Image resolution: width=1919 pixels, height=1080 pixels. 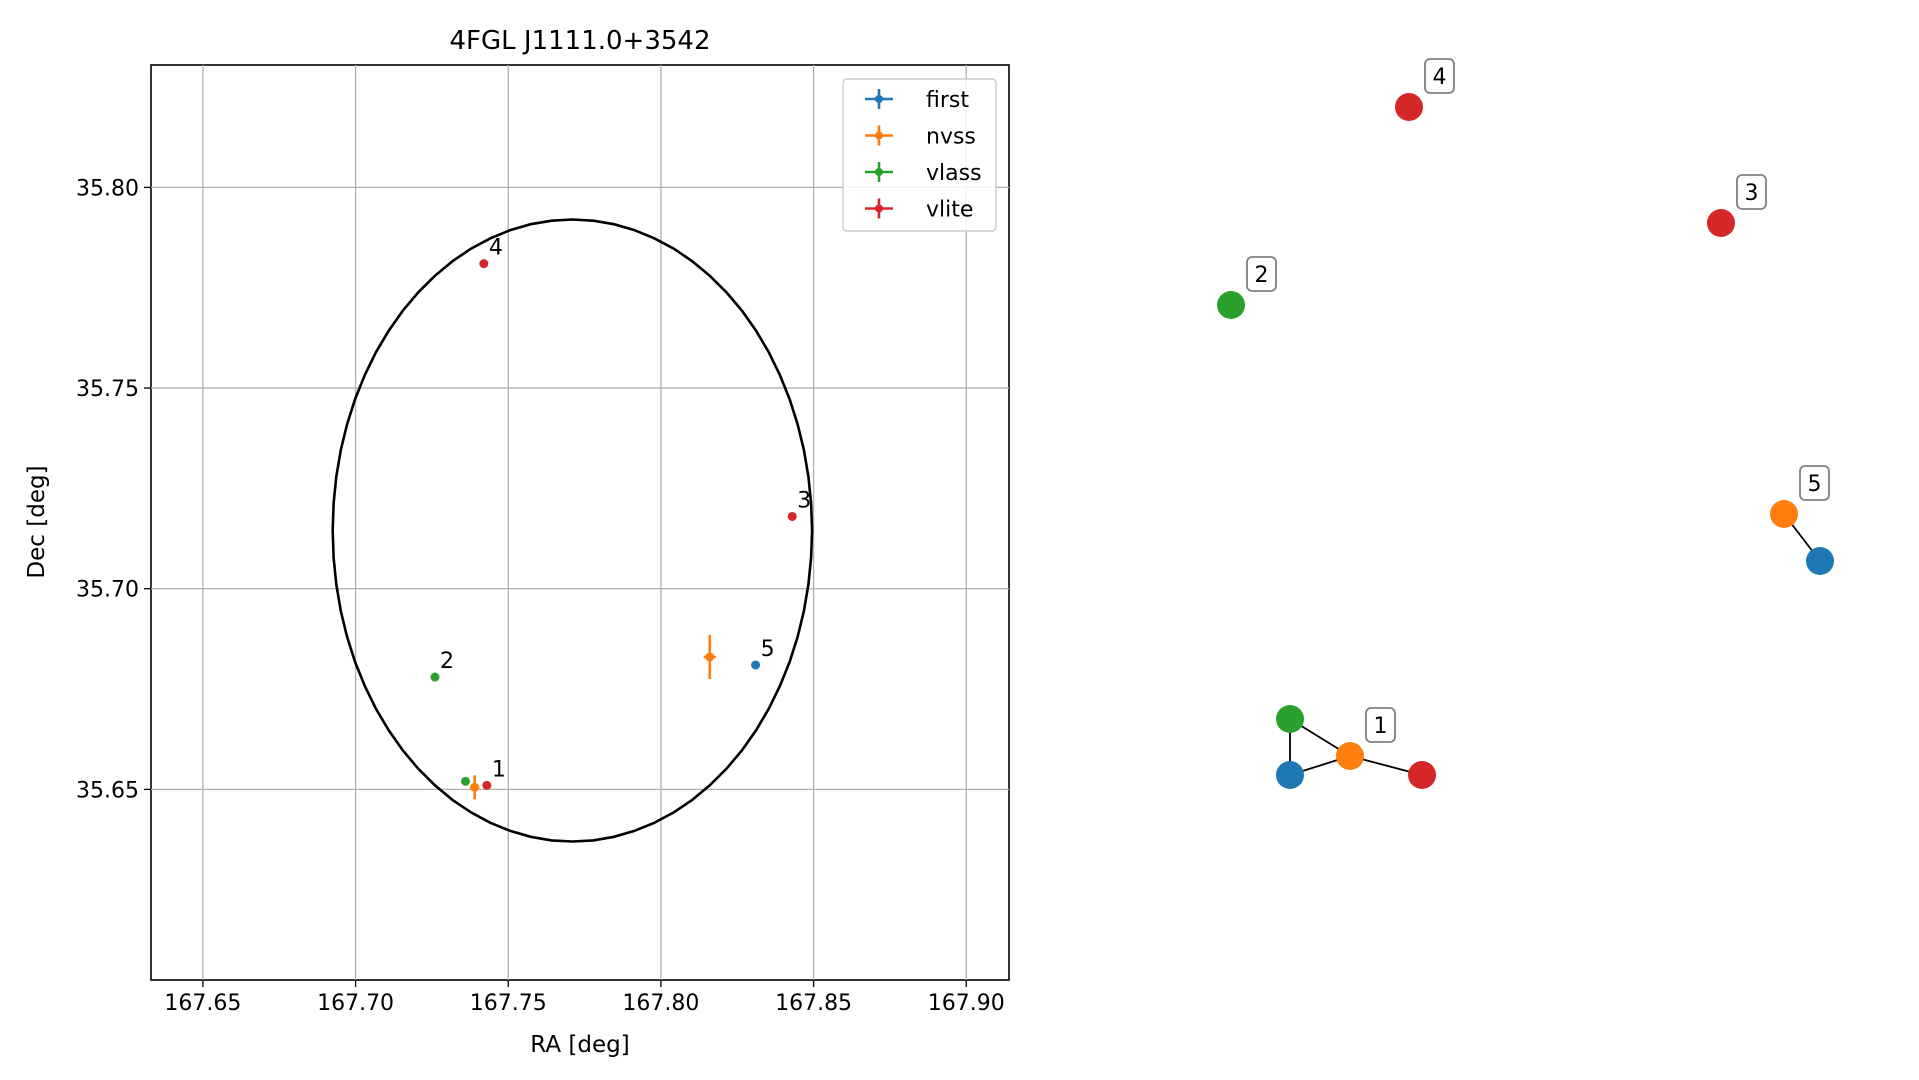 What do you see at coordinates (917, 100) in the screenshot?
I see `legend-entry-first: first` at bounding box center [917, 100].